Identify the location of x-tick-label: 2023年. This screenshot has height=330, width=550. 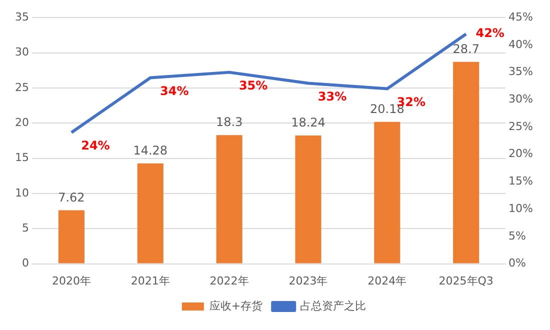
(308, 281).